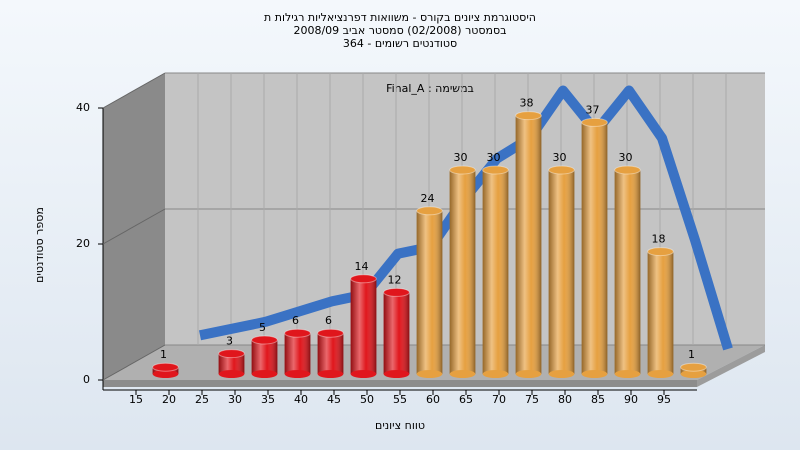  I want to click on x-tick-label: 75, so click(532, 399).